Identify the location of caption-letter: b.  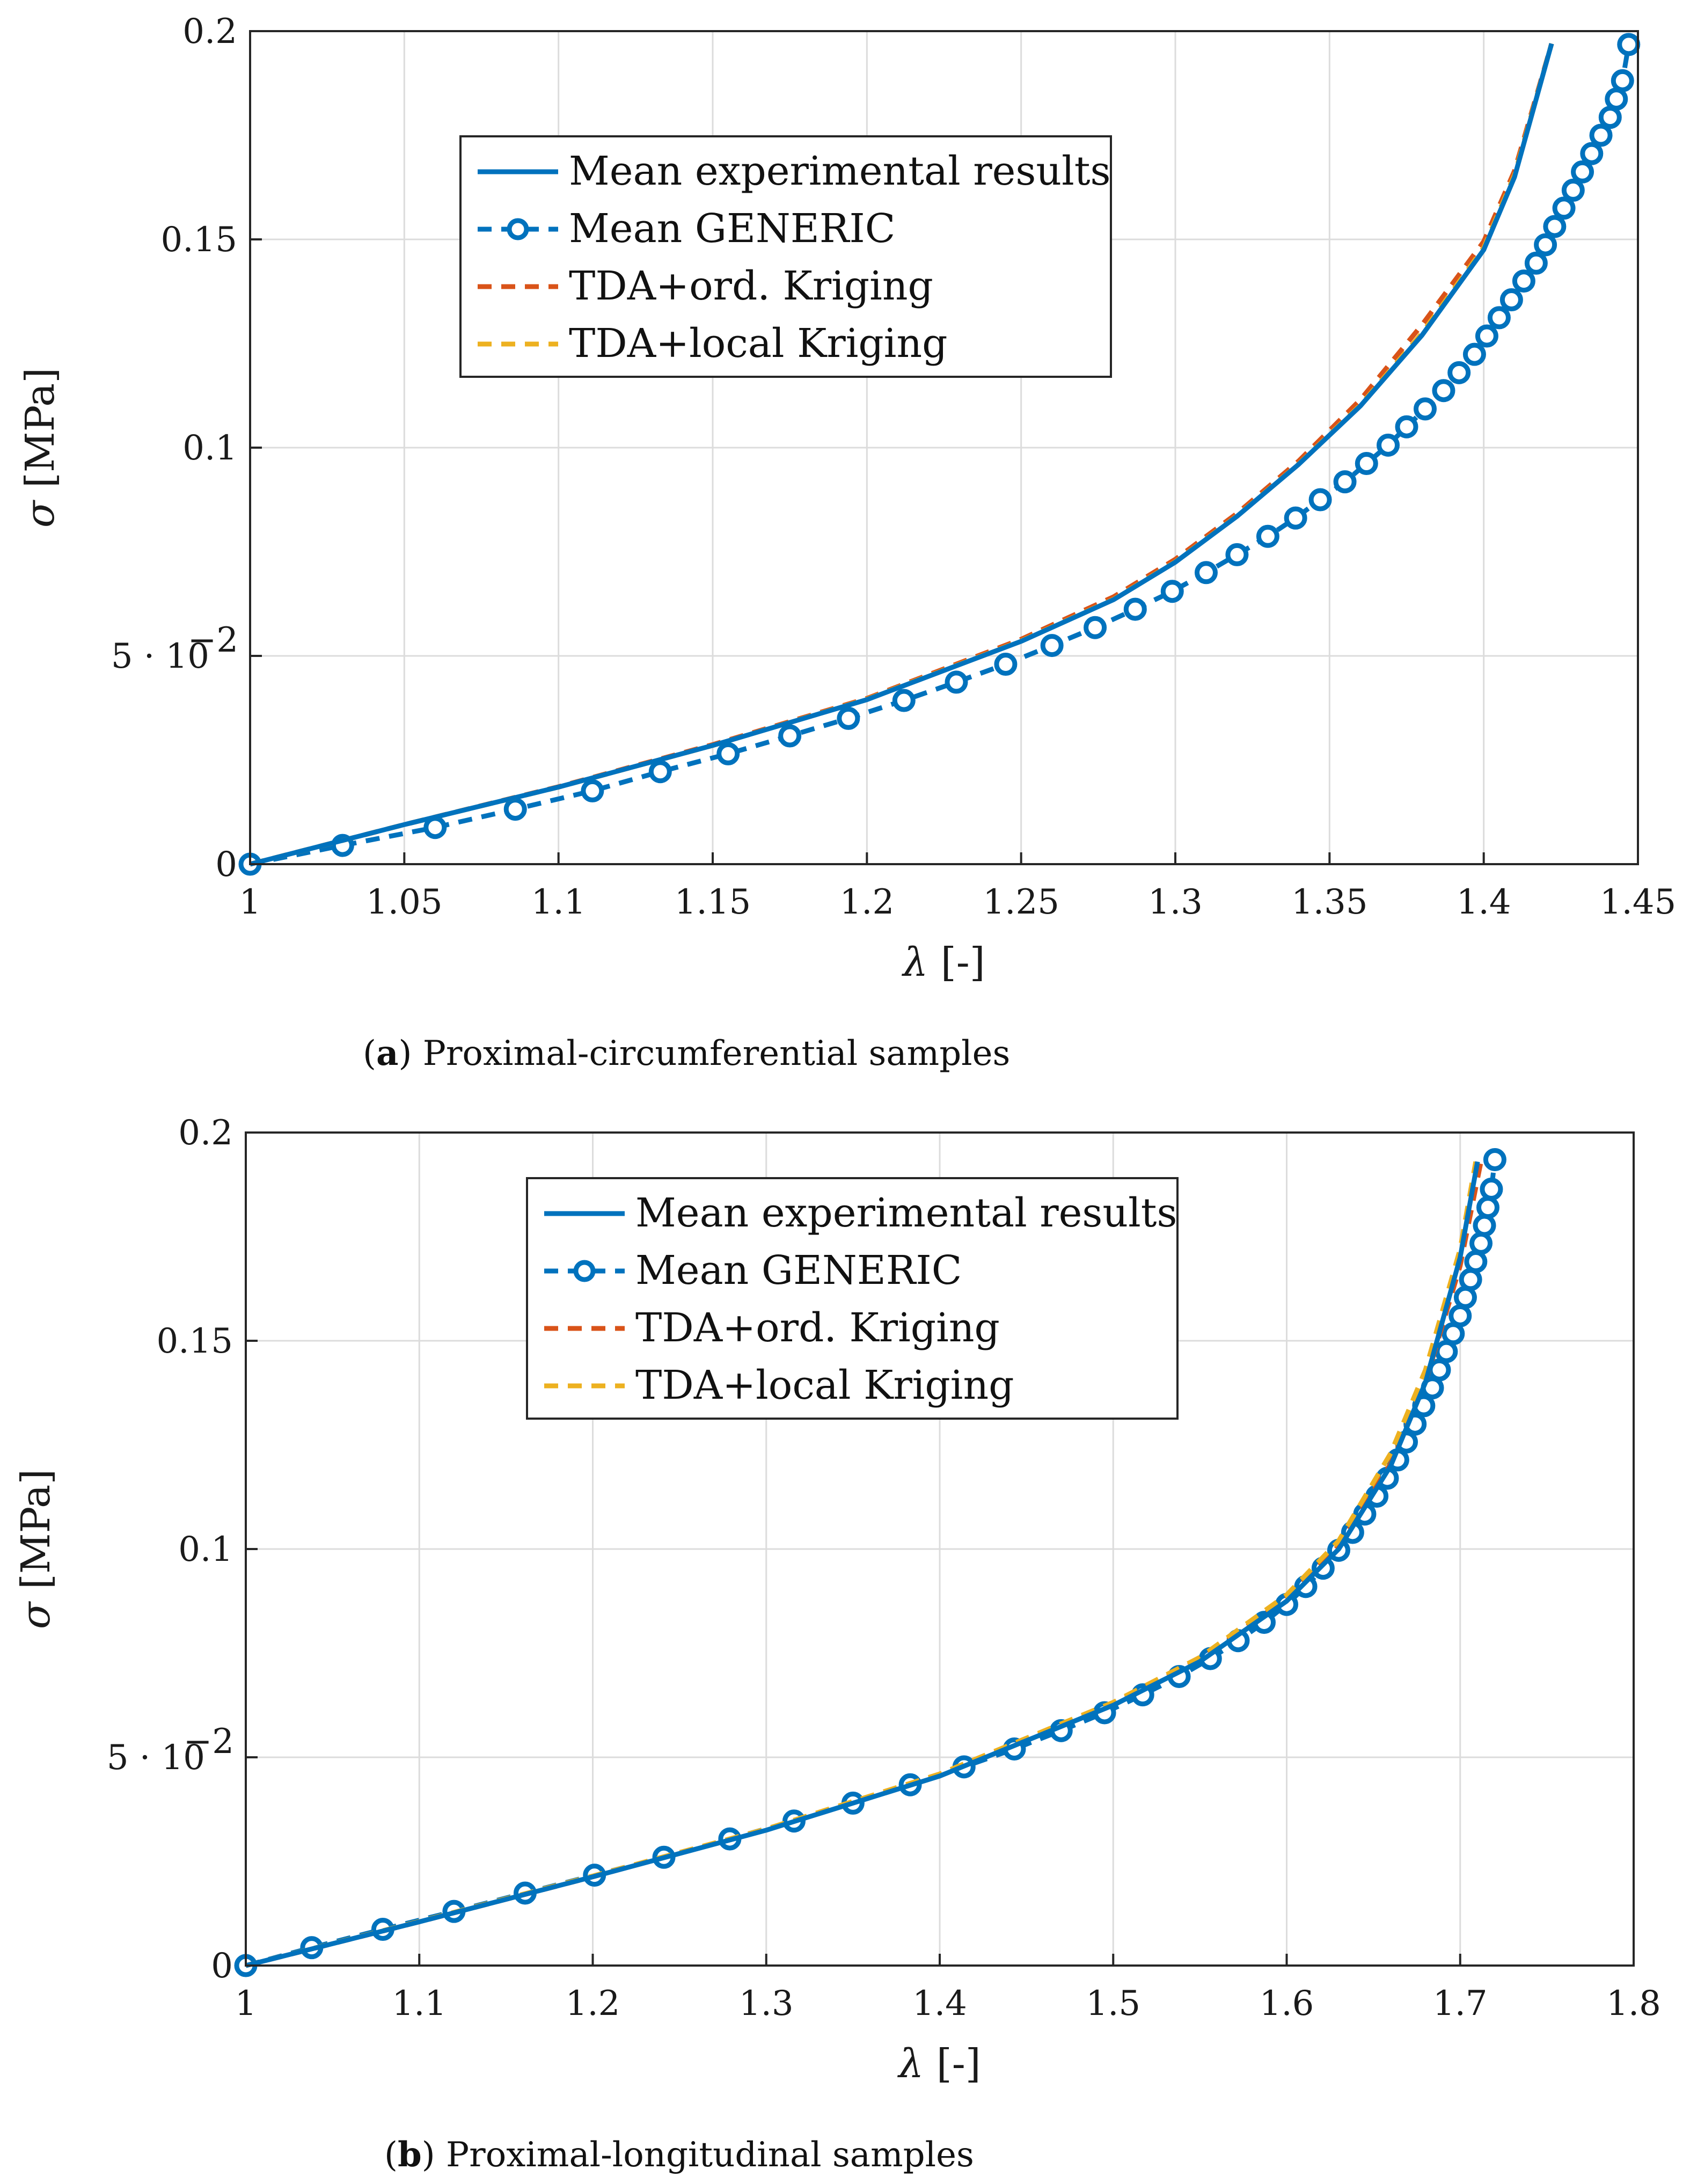
(410, 2155).